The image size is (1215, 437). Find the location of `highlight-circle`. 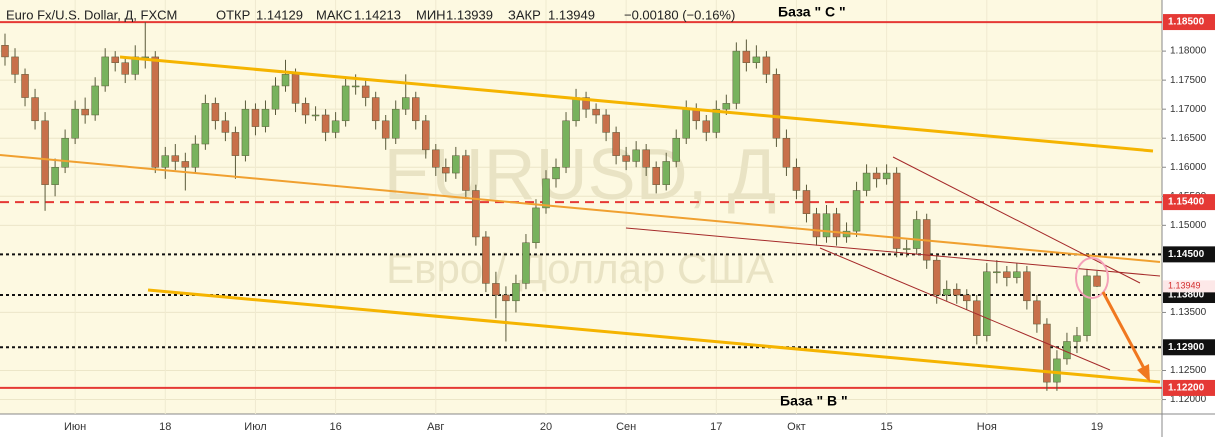

highlight-circle is located at coordinates (1092, 278).